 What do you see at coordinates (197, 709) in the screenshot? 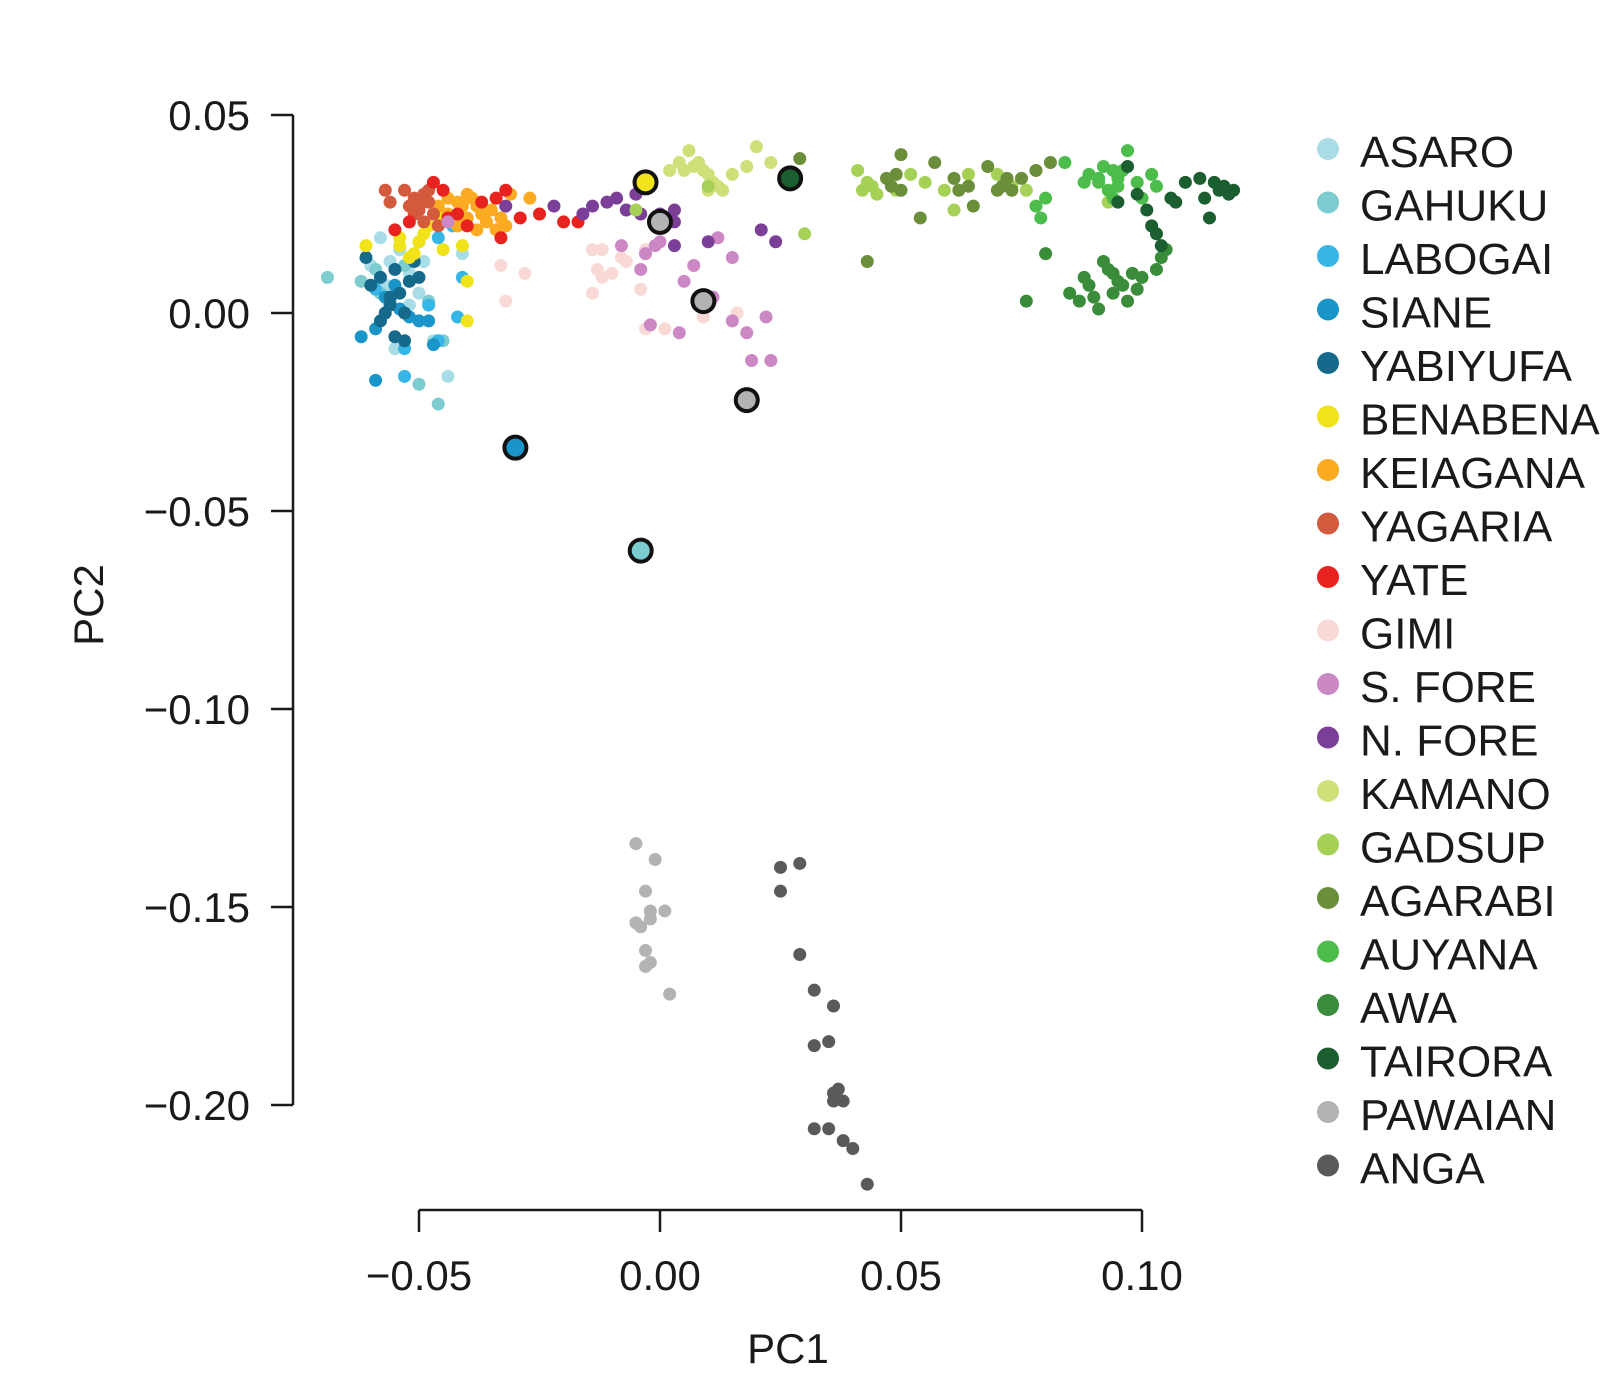
I see `y-tick-label: −0.10` at bounding box center [197, 709].